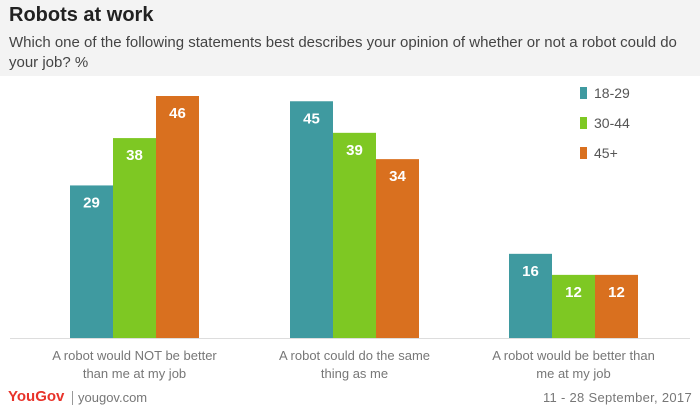 The width and height of the screenshot is (700, 414). What do you see at coordinates (91, 202) in the screenshot?
I see `data-label: 29` at bounding box center [91, 202].